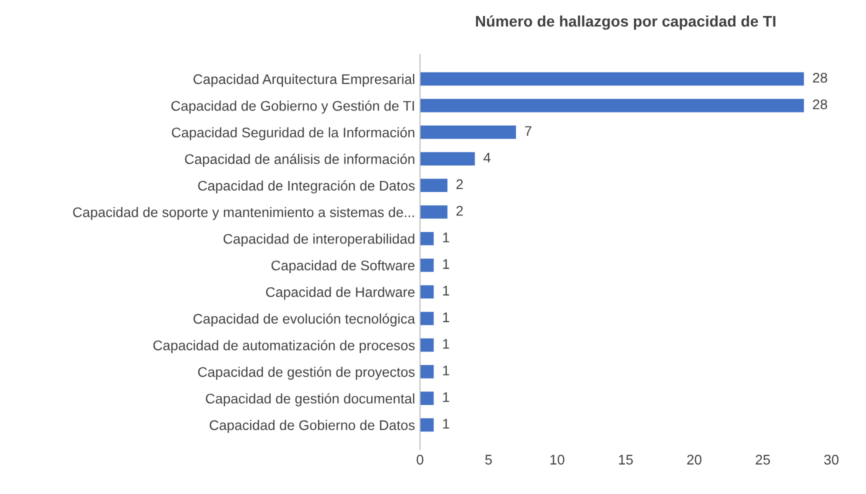 This screenshot has width=866, height=494. Describe the element at coordinates (488, 459) in the screenshot. I see `x-tick-label: 5` at that location.